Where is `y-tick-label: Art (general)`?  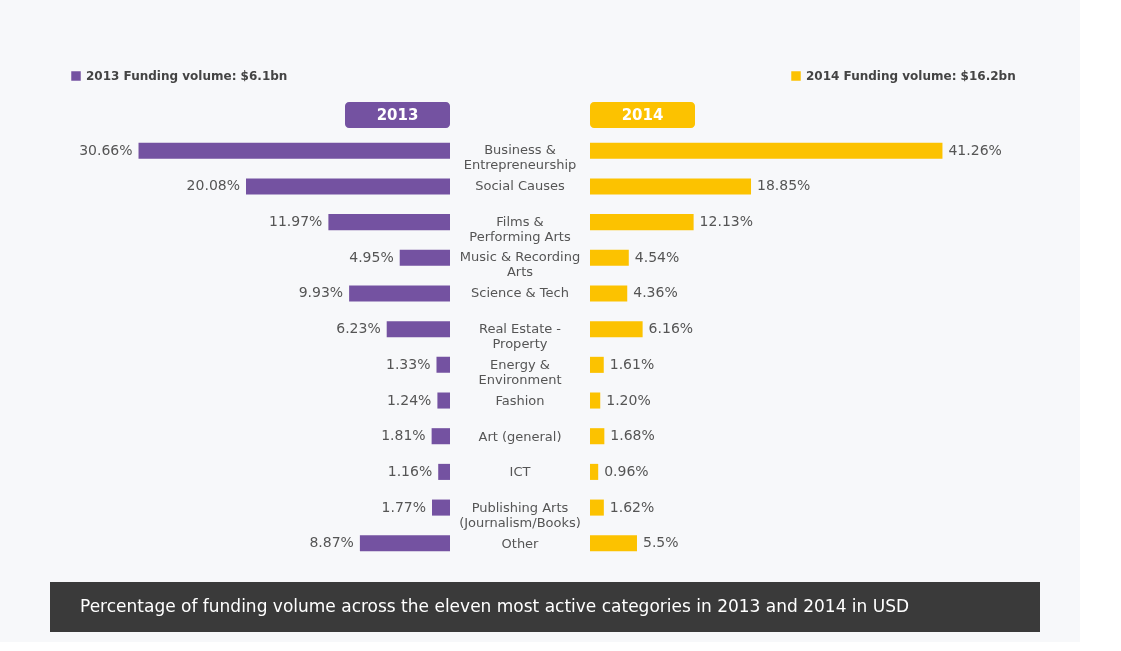
y-tick-label: Art (general) is located at coordinates (520, 436).